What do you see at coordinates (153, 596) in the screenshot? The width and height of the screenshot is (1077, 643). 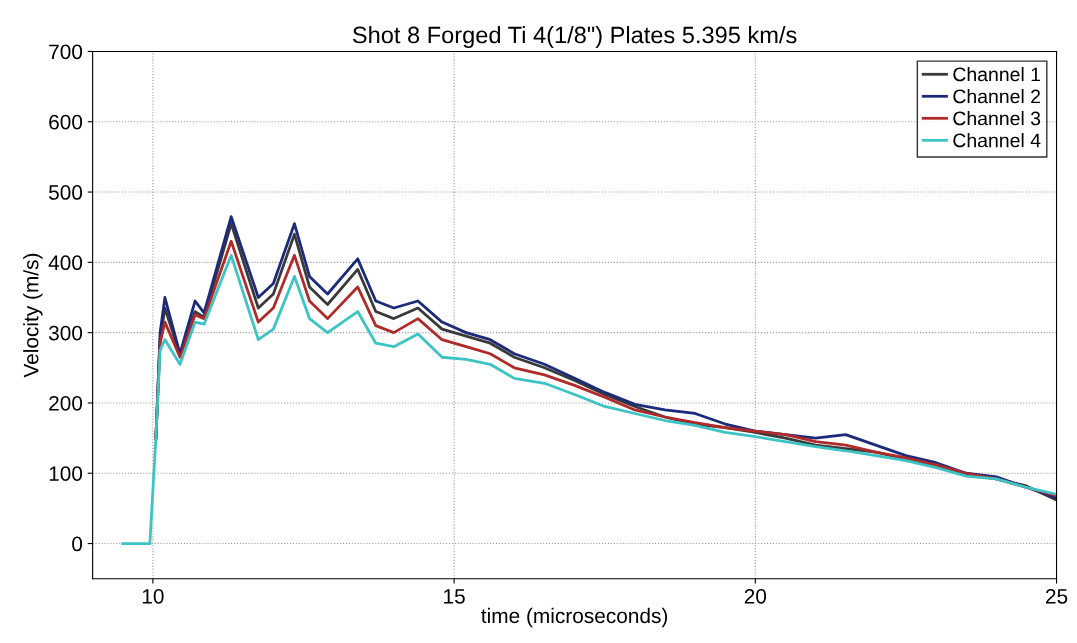 I see `x-tick-label: 10` at bounding box center [153, 596].